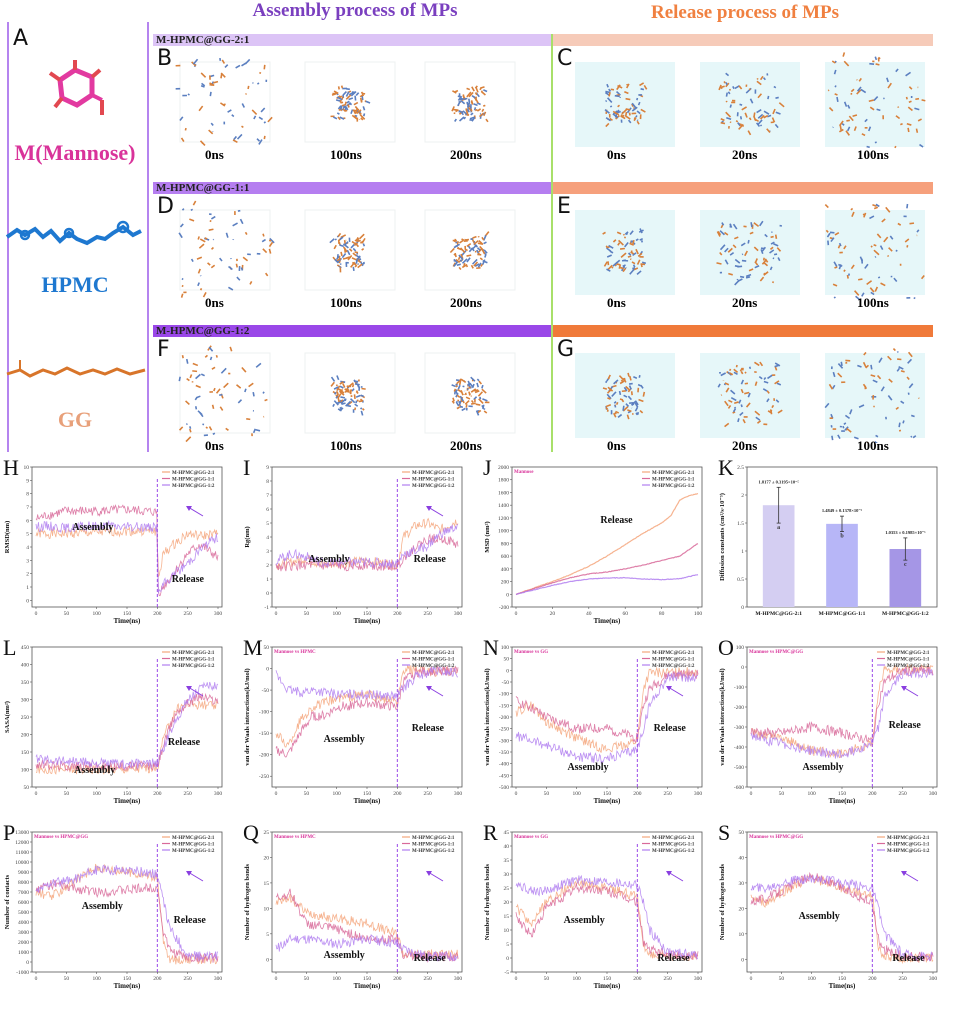 Image resolution: width=955 pixels, height=1010 pixels. What do you see at coordinates (295, 837) in the screenshot?
I see `interaction-tag: Mannose vs HPMC` at bounding box center [295, 837].